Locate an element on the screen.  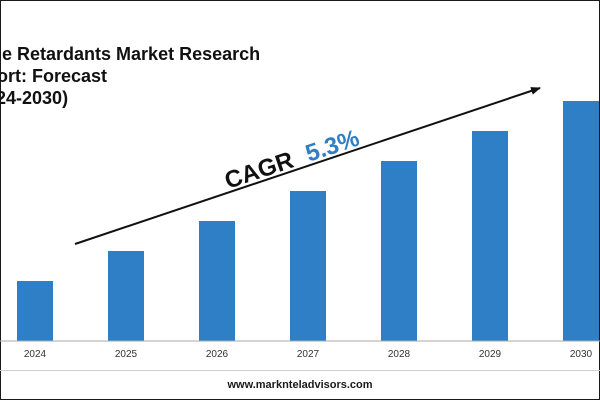
x-tick-label-2027: 2027 is located at coordinates (308, 354).